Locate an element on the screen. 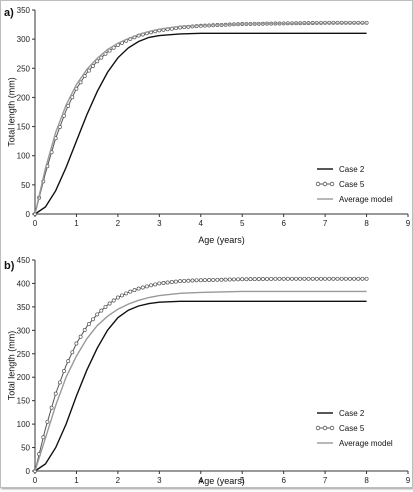  x-tick-label: 9 is located at coordinates (408, 480).